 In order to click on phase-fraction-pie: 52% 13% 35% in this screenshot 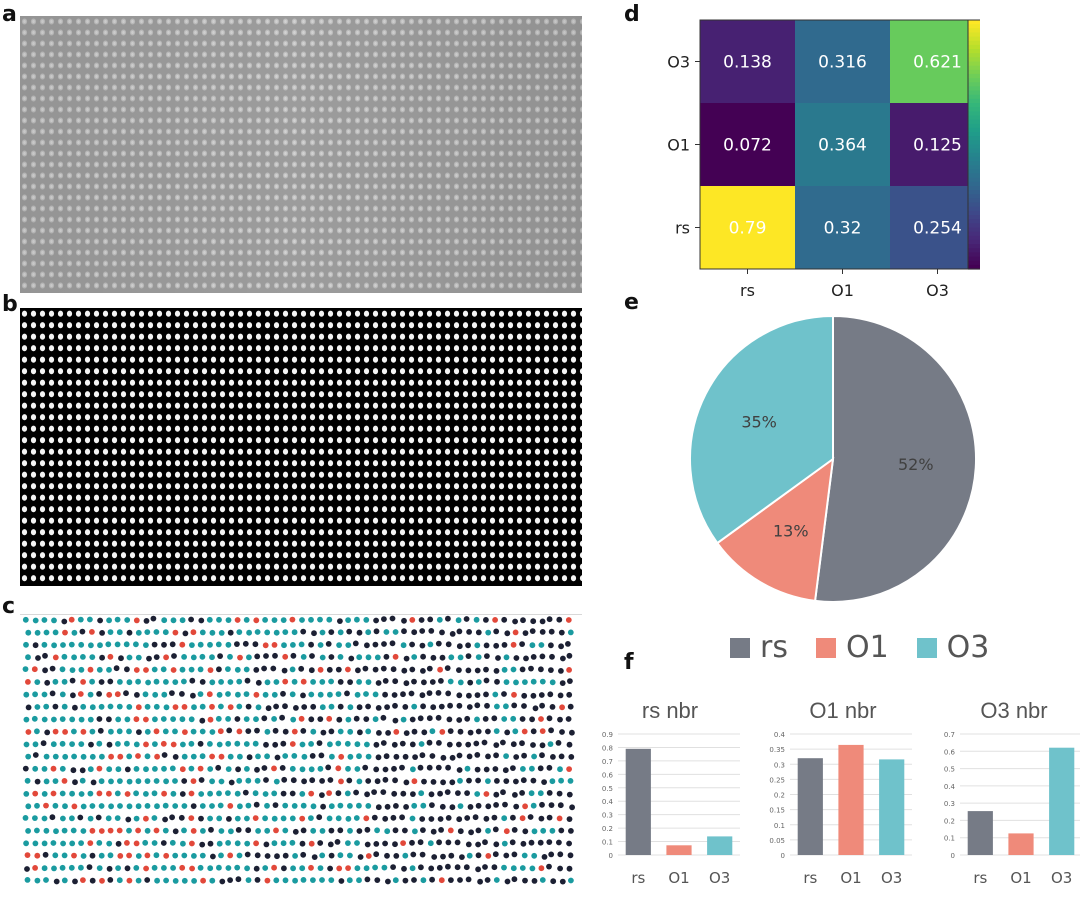, I will do `click(833, 458)`.